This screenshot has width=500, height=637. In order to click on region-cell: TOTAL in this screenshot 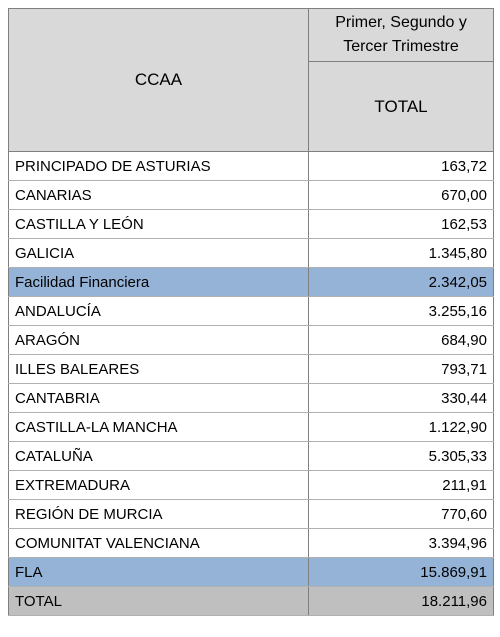, I will do `click(158, 601)`.